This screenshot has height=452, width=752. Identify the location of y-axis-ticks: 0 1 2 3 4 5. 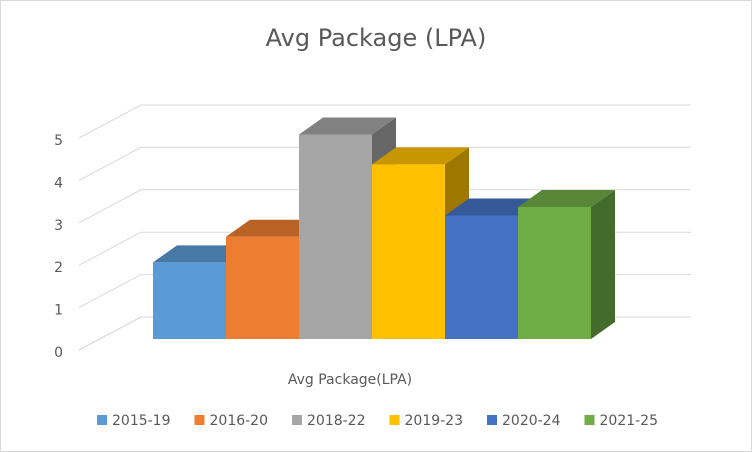
(58, 247).